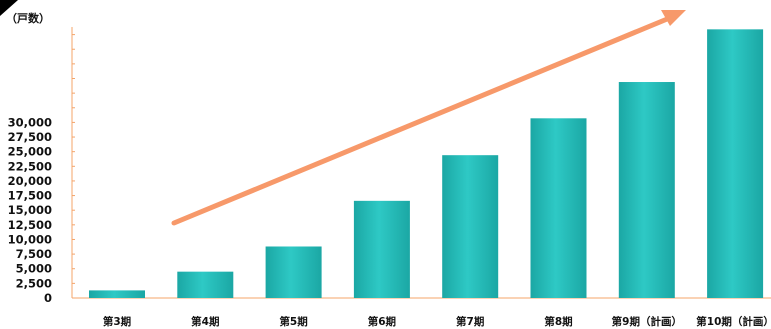 The height and width of the screenshot is (329, 771). Describe the element at coordinates (48, 298) in the screenshot. I see `y-tick-label: 0` at that location.